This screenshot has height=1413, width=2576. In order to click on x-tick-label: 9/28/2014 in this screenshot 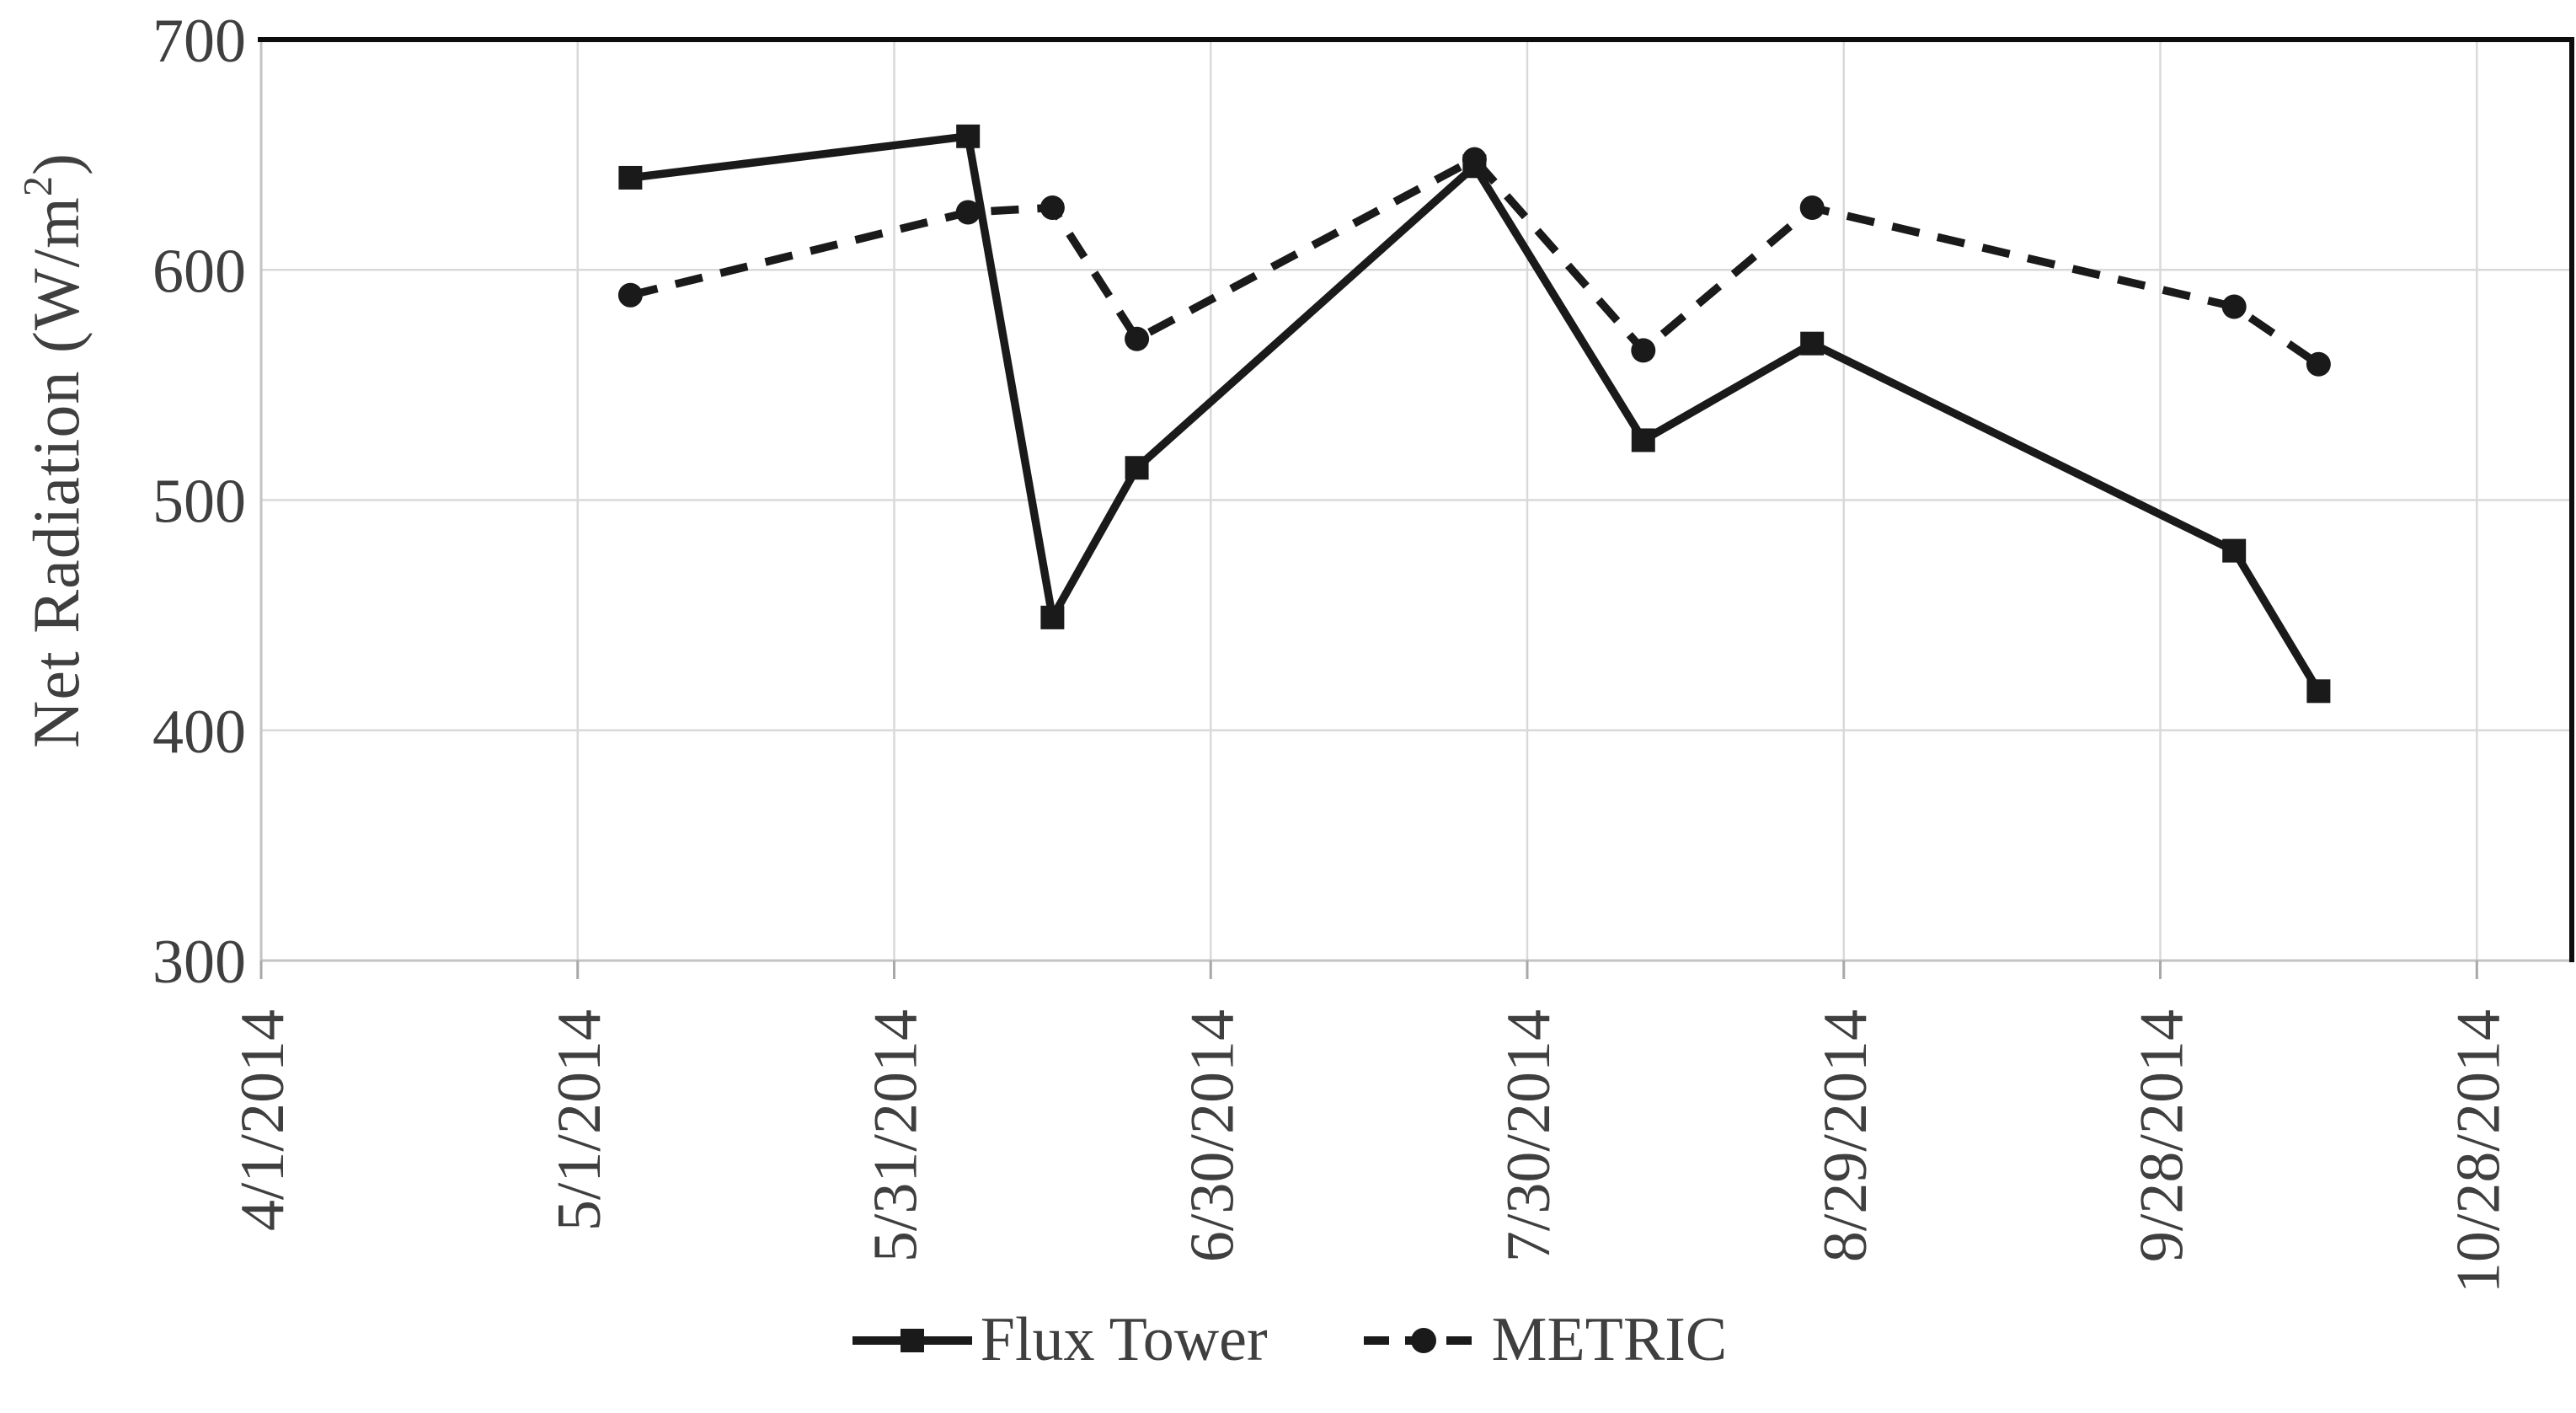, I will do `click(2162, 1135)`.